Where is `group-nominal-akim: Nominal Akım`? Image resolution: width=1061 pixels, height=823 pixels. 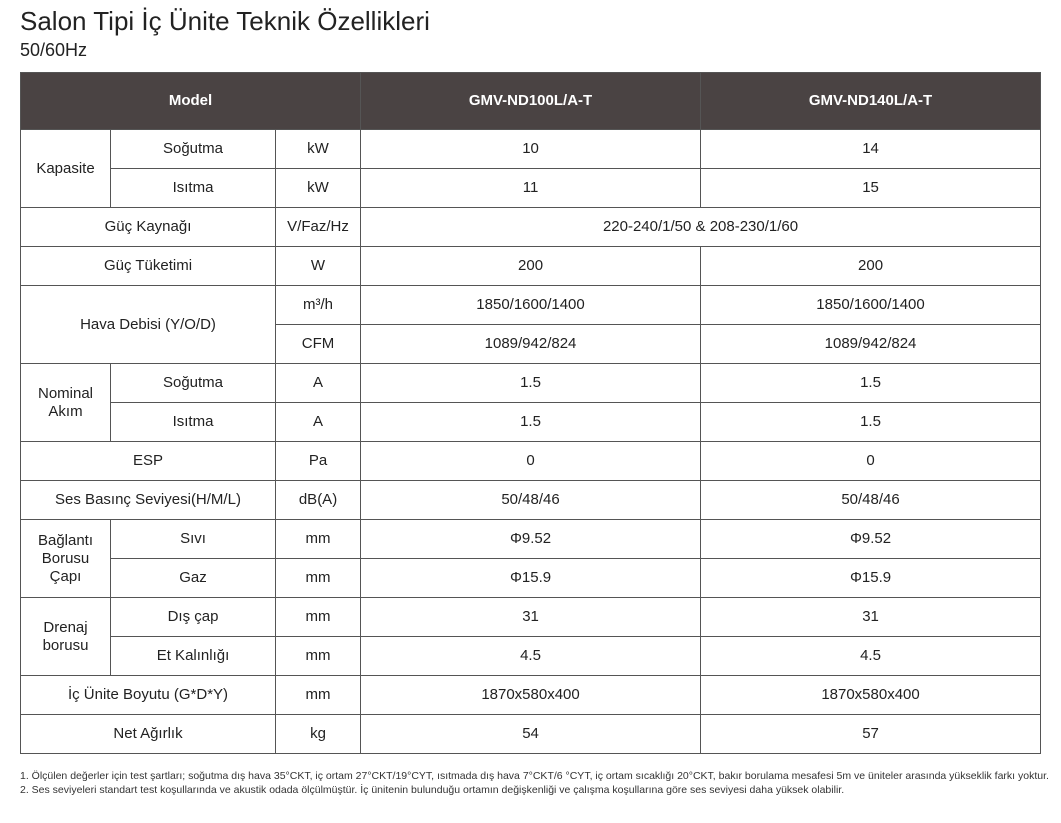
group-nominal-akim: Nominal Akım is located at coordinates (65, 402).